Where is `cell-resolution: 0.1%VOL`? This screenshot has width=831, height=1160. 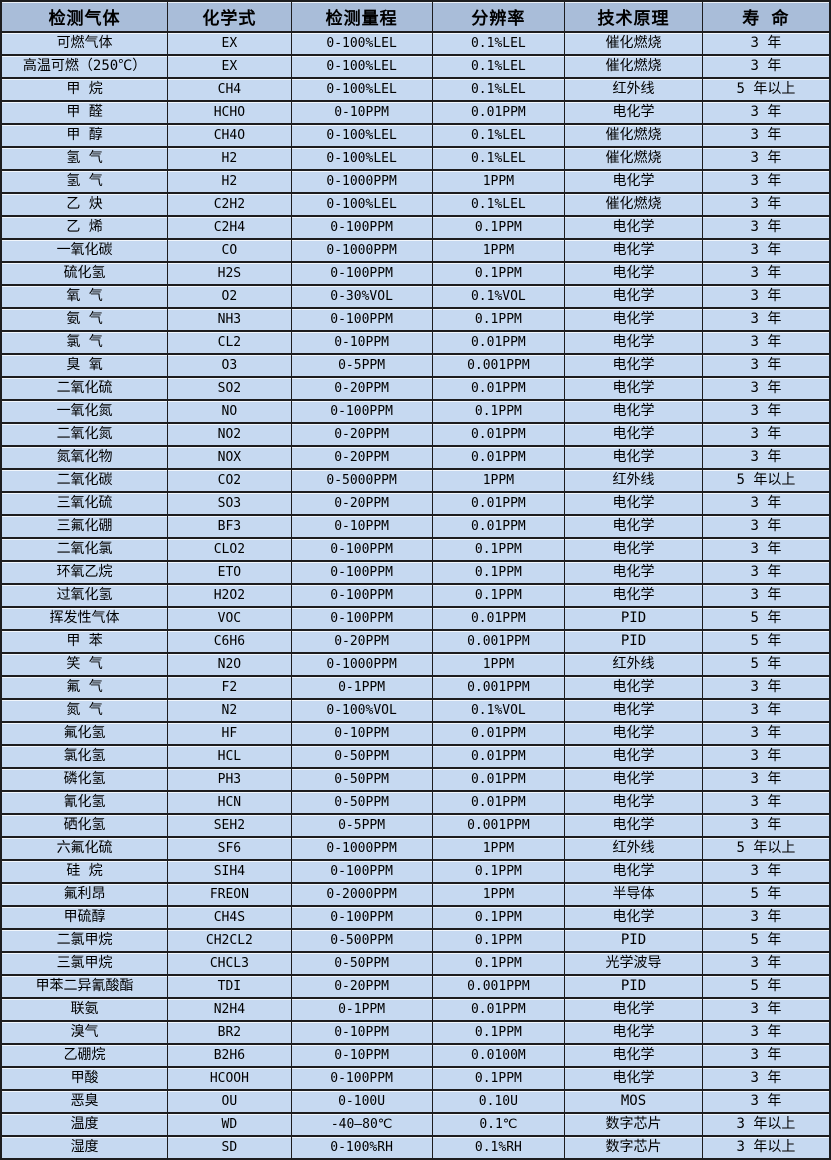 cell-resolution: 0.1%VOL is located at coordinates (498, 710).